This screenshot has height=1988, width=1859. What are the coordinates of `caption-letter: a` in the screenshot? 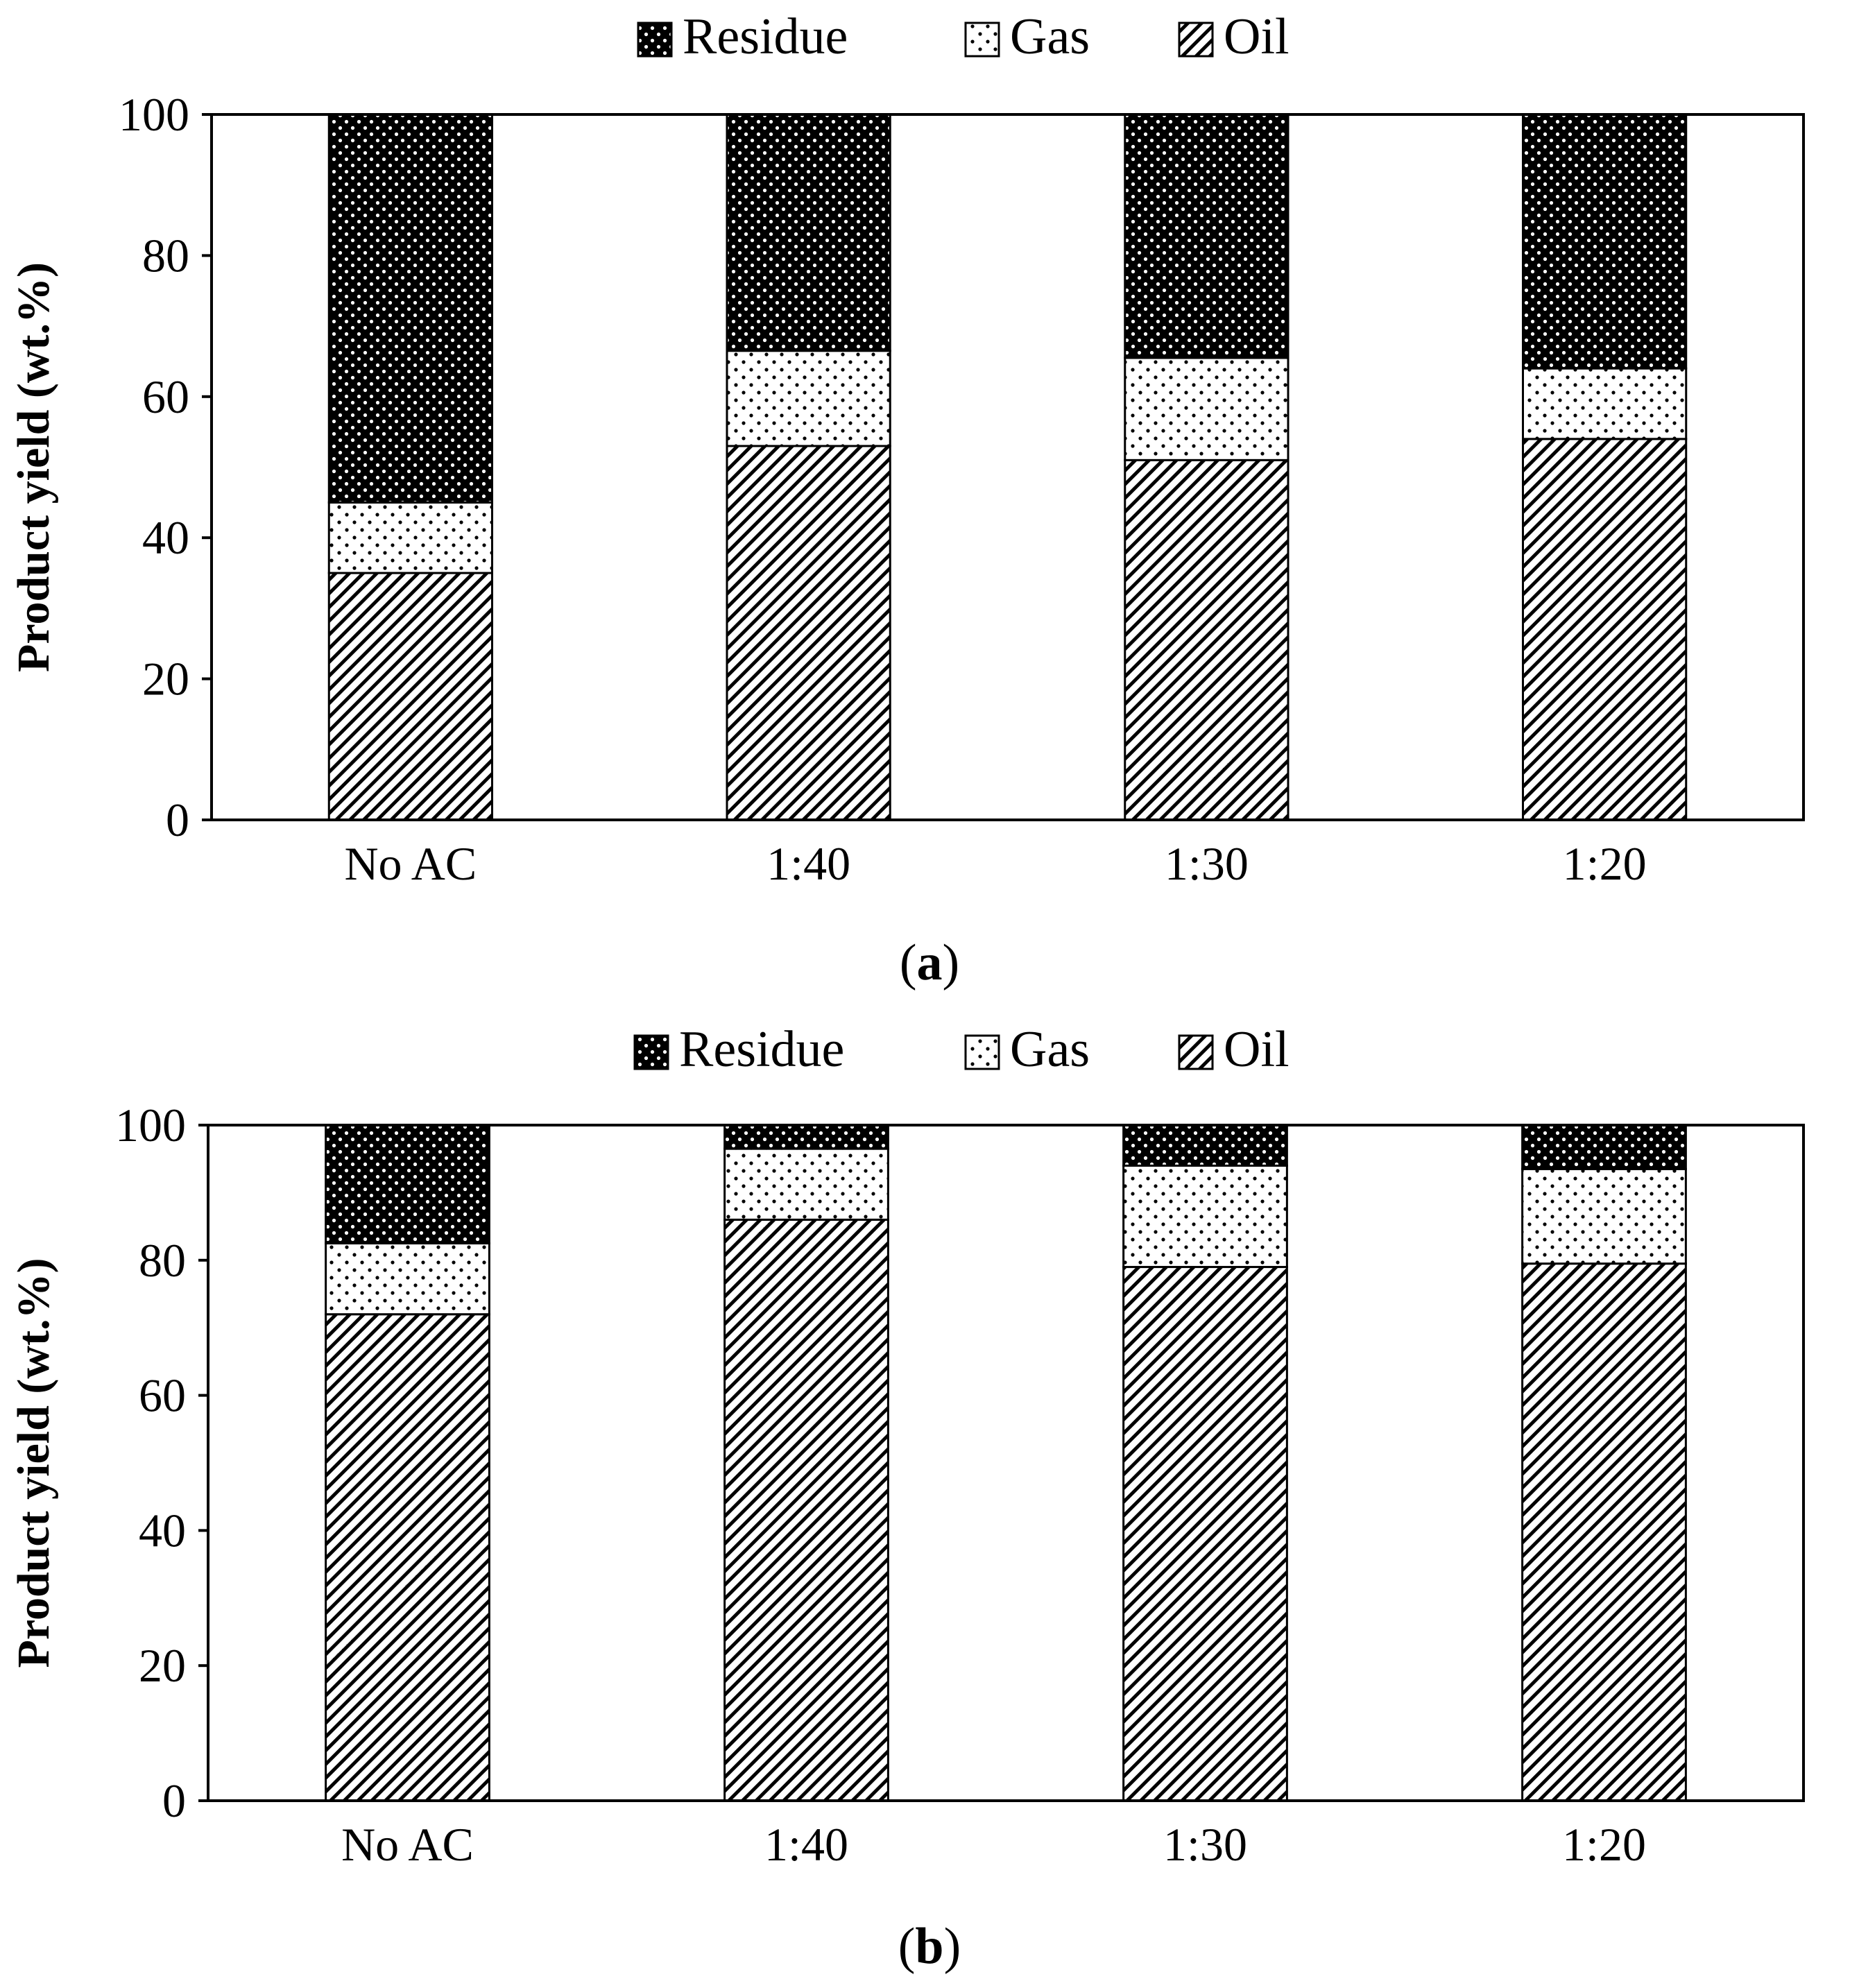 It's located at (930, 962).